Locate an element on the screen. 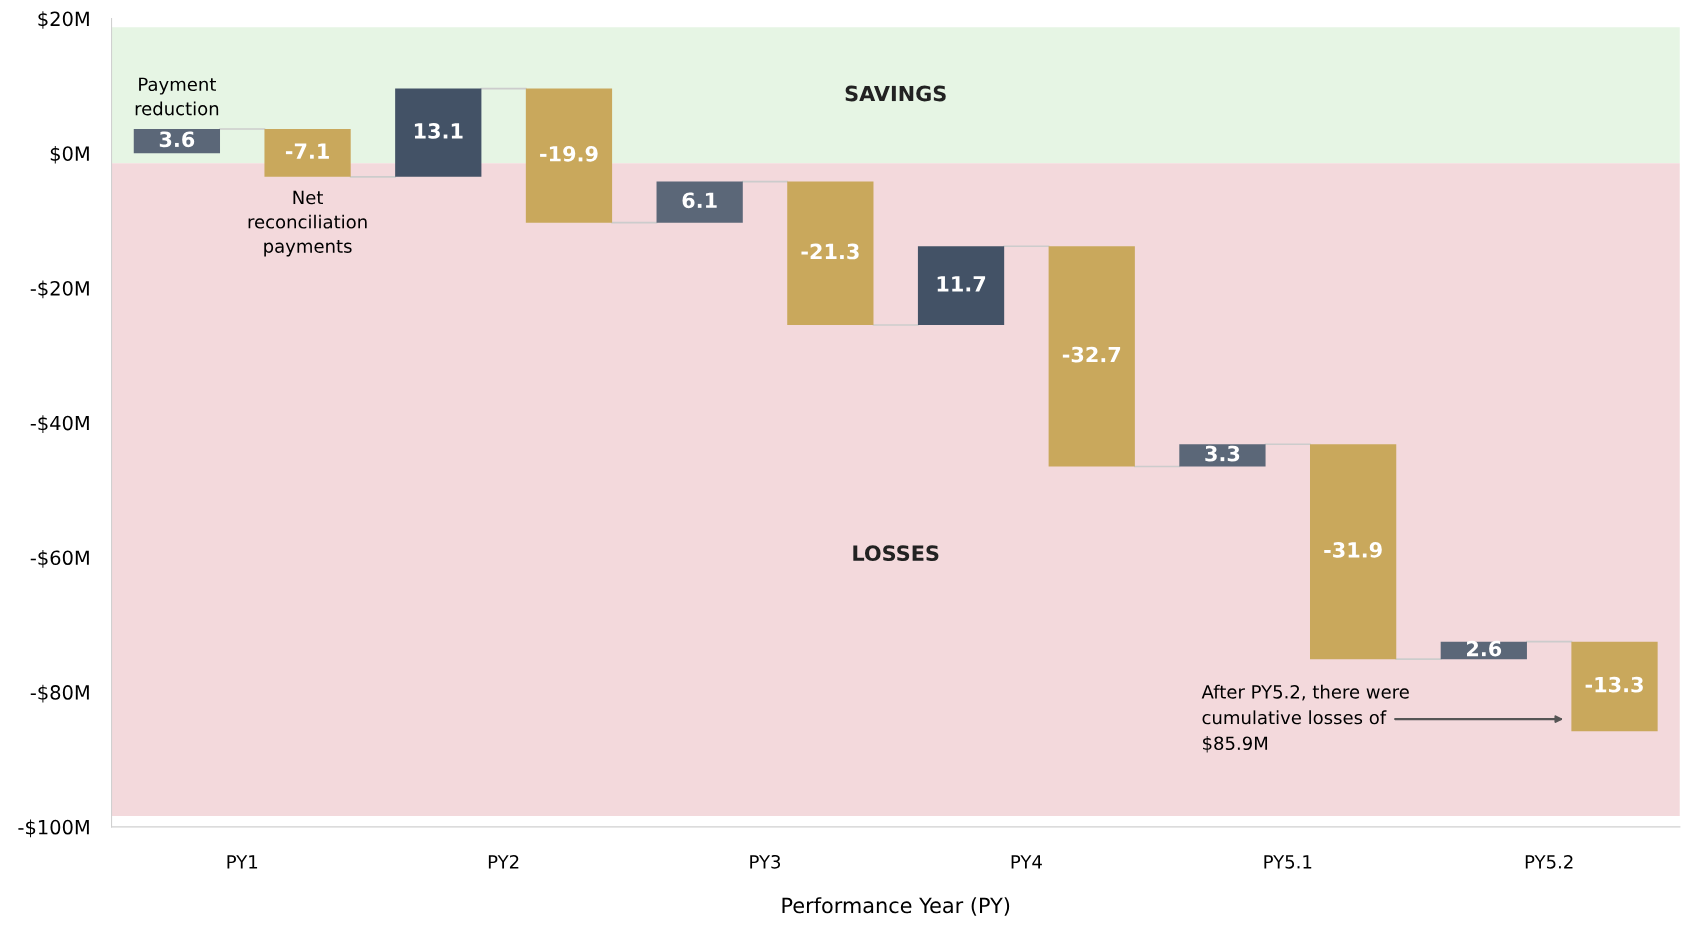  x-tick-label: PY5.1 is located at coordinates (1288, 862).